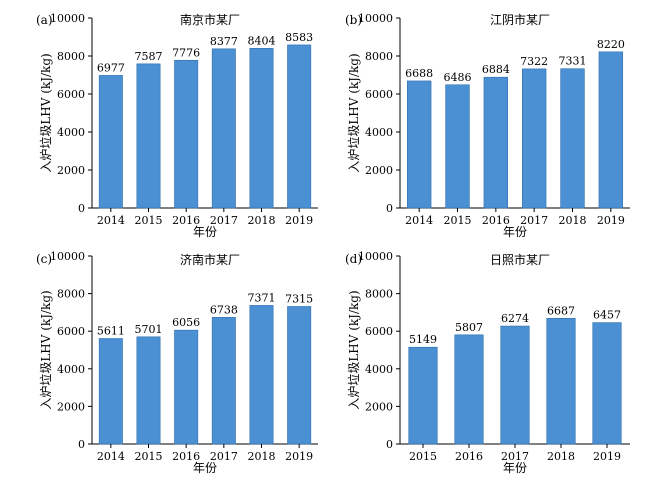 Image resolution: width=650 pixels, height=482 pixels. Describe the element at coordinates (573, 61) in the screenshot. I see `bar-value-label: 7331` at that location.